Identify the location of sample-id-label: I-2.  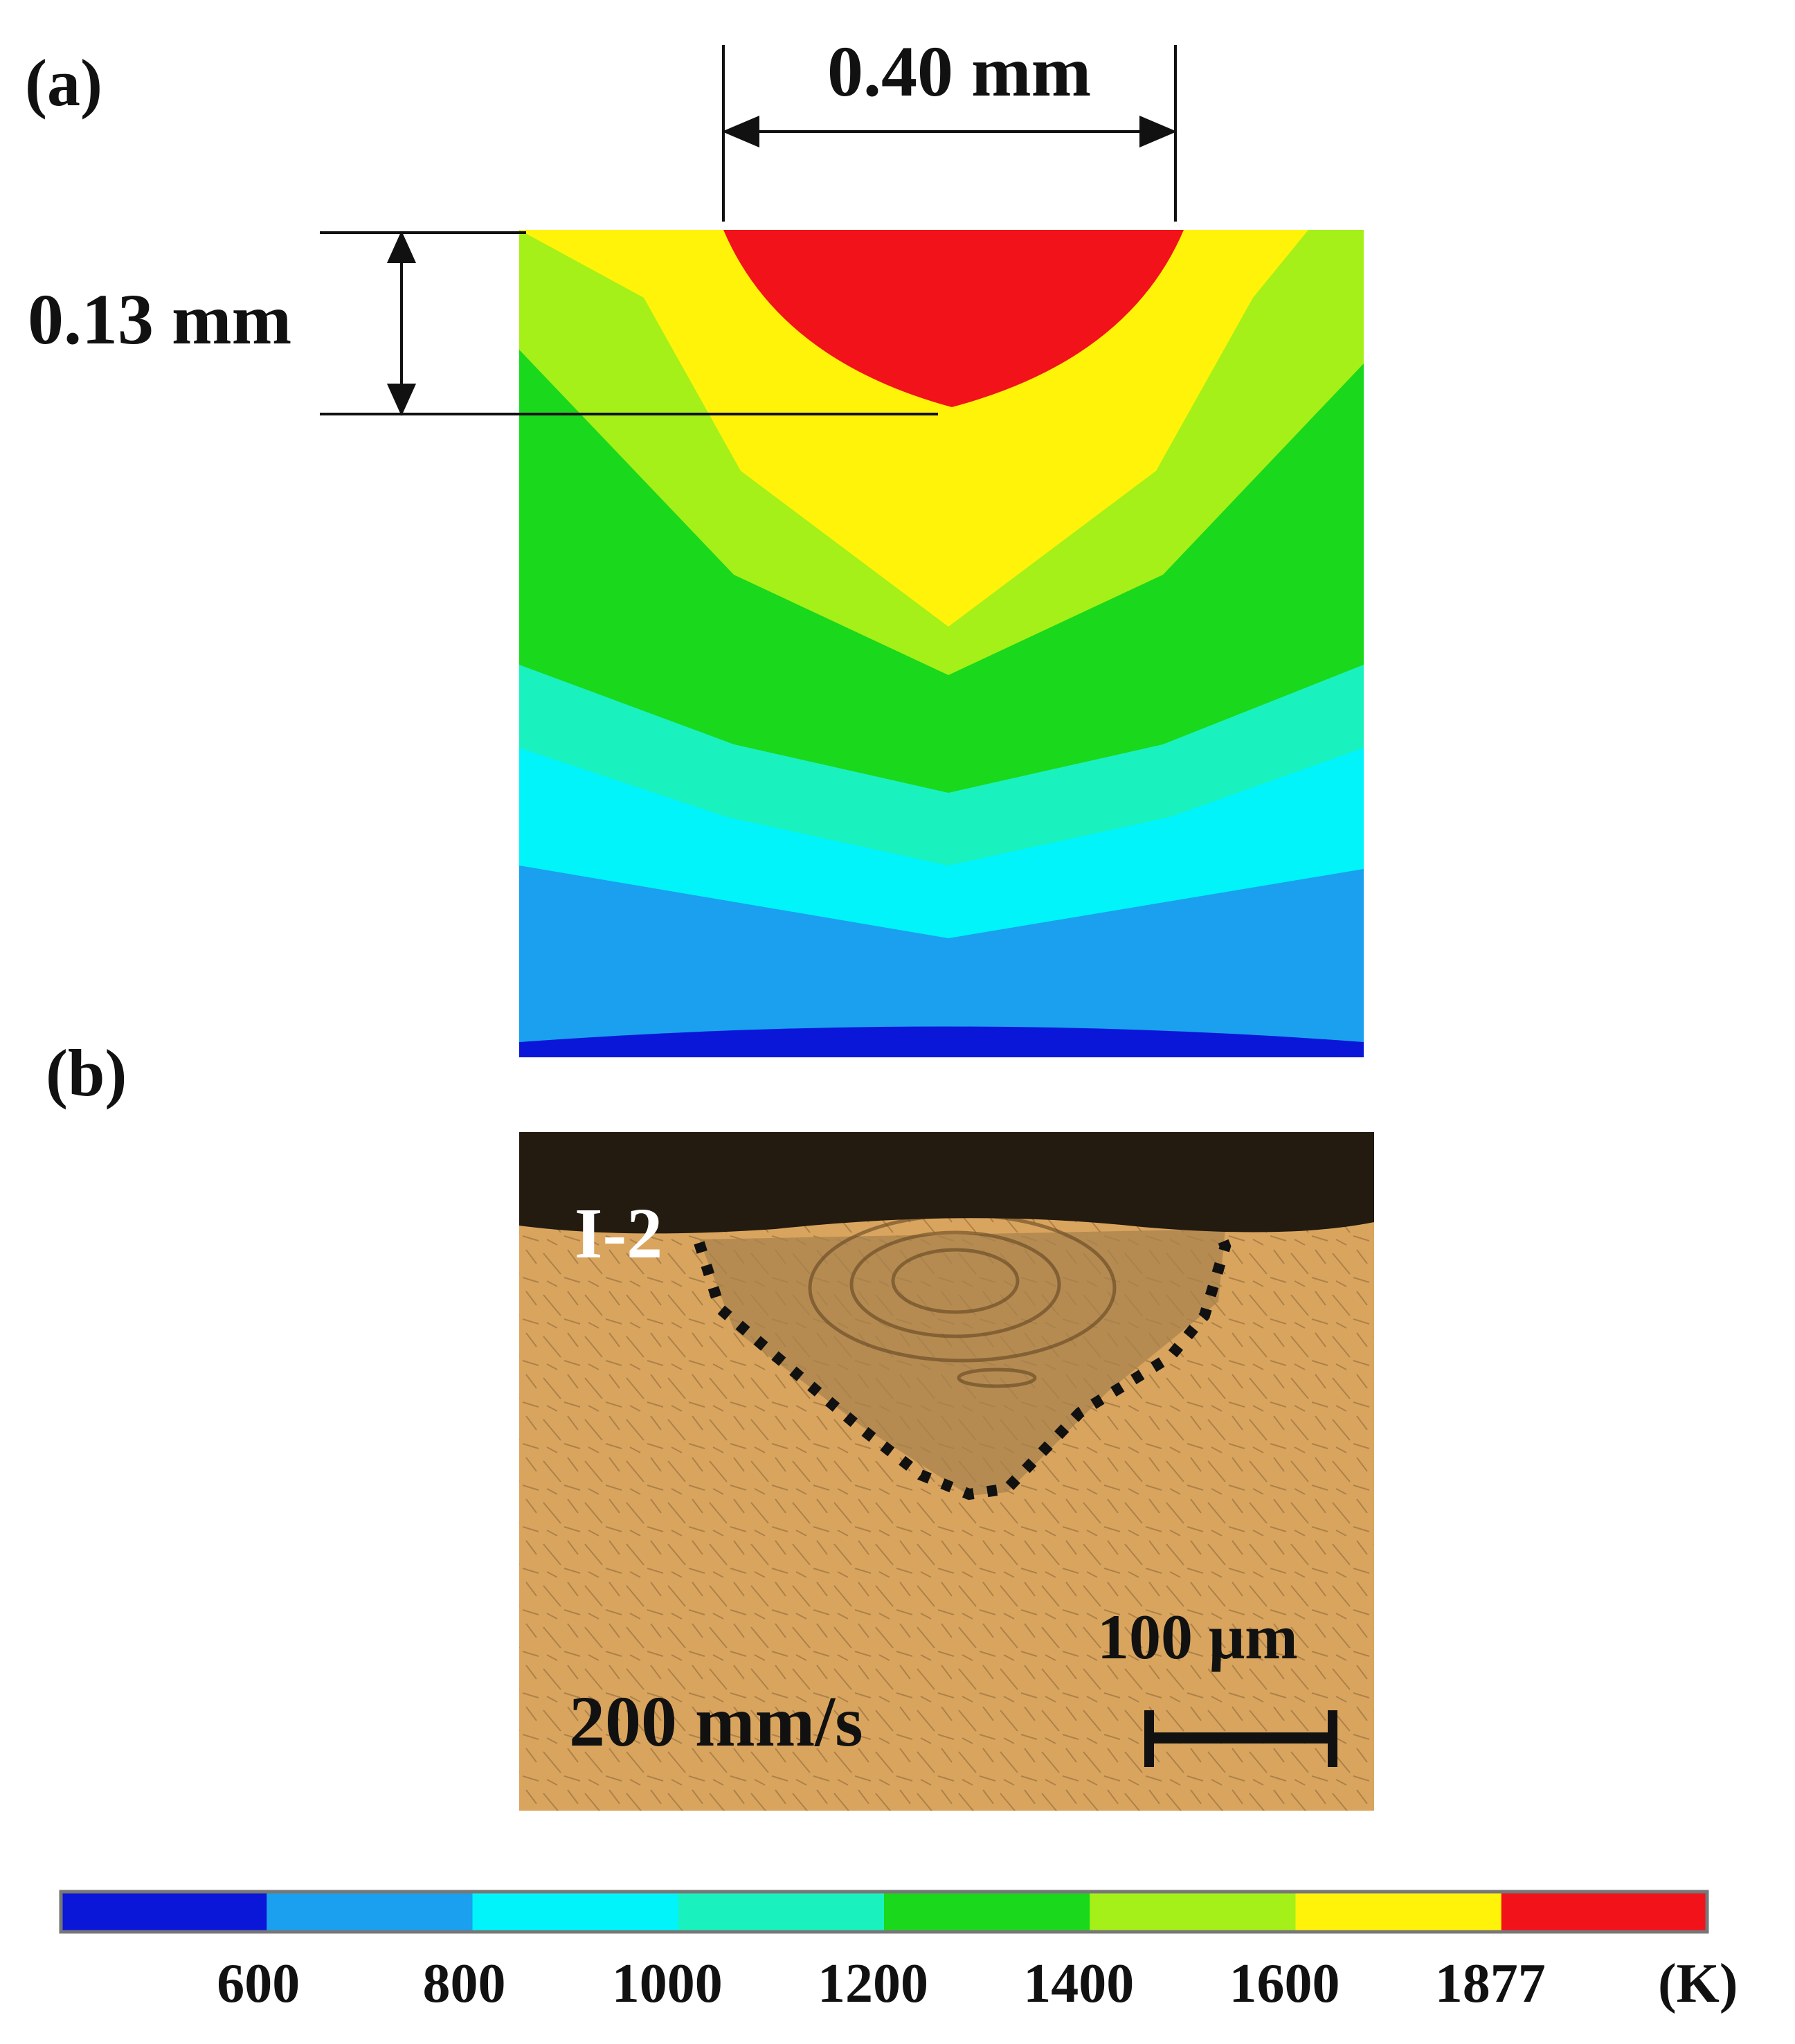
(619, 1233).